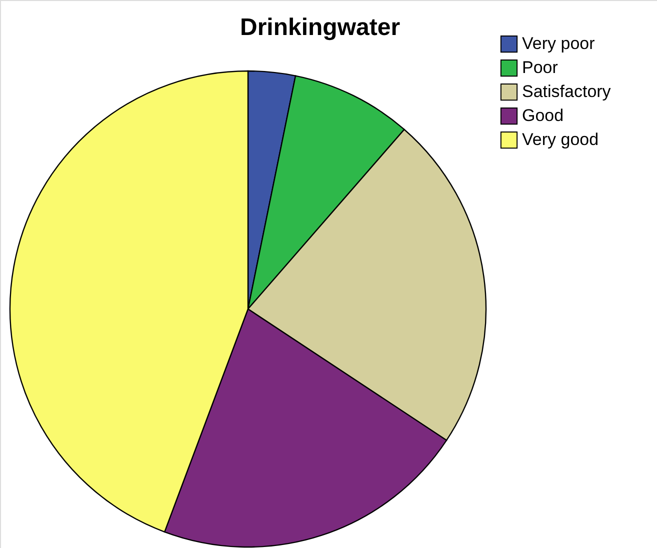  What do you see at coordinates (560, 139) in the screenshot?
I see `legend-label: Very good` at bounding box center [560, 139].